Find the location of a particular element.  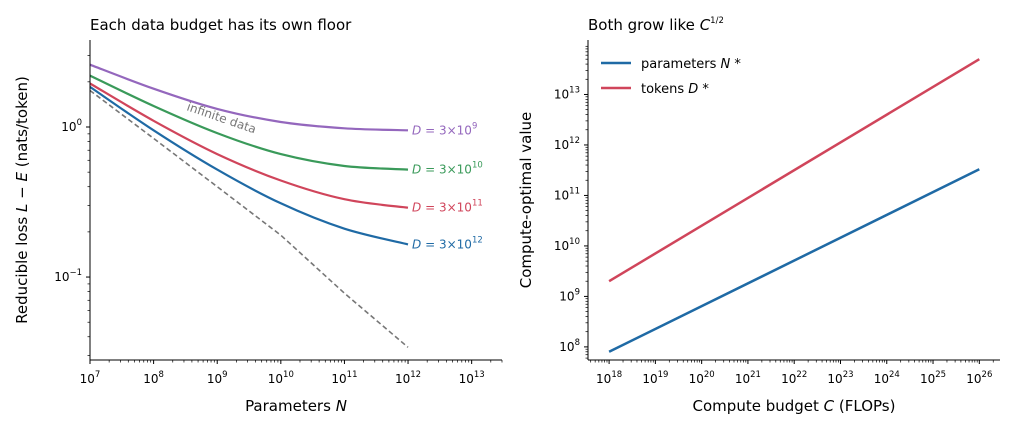

right-y-tick-label: 10¹³ is located at coordinates (567, 93).